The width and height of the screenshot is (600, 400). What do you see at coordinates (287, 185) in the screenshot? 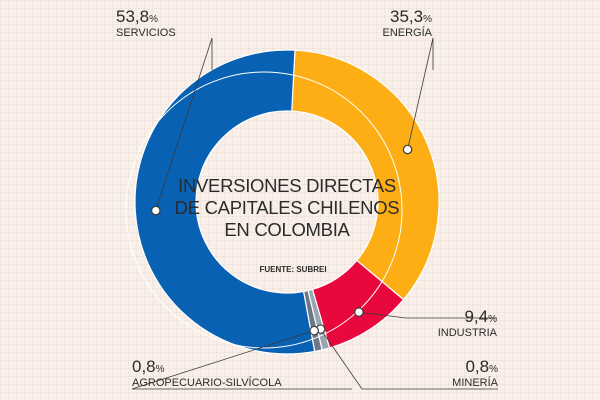
I see `chart-title-line-1: INVERSIONES DIRECTAS` at bounding box center [287, 185].